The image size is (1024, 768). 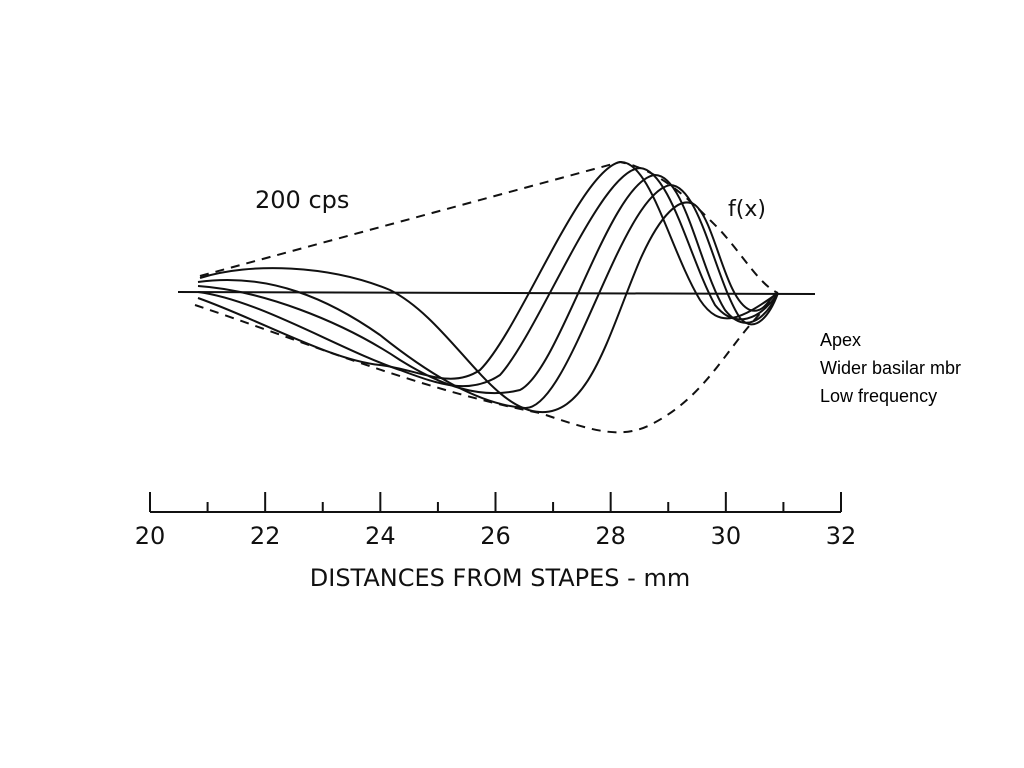 I want to click on annotation: 200 cps, so click(x=302, y=200).